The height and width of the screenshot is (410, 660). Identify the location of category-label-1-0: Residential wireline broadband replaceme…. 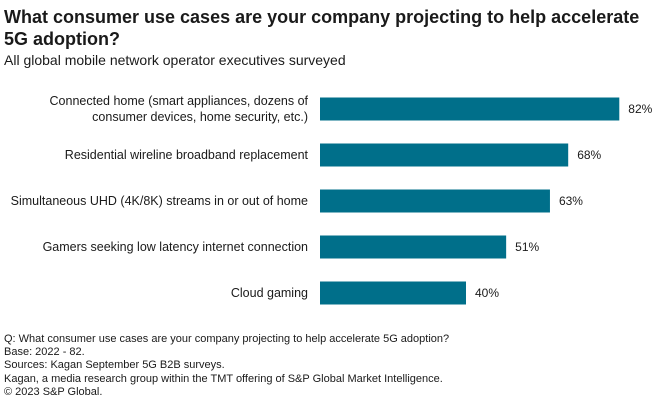
(187, 155).